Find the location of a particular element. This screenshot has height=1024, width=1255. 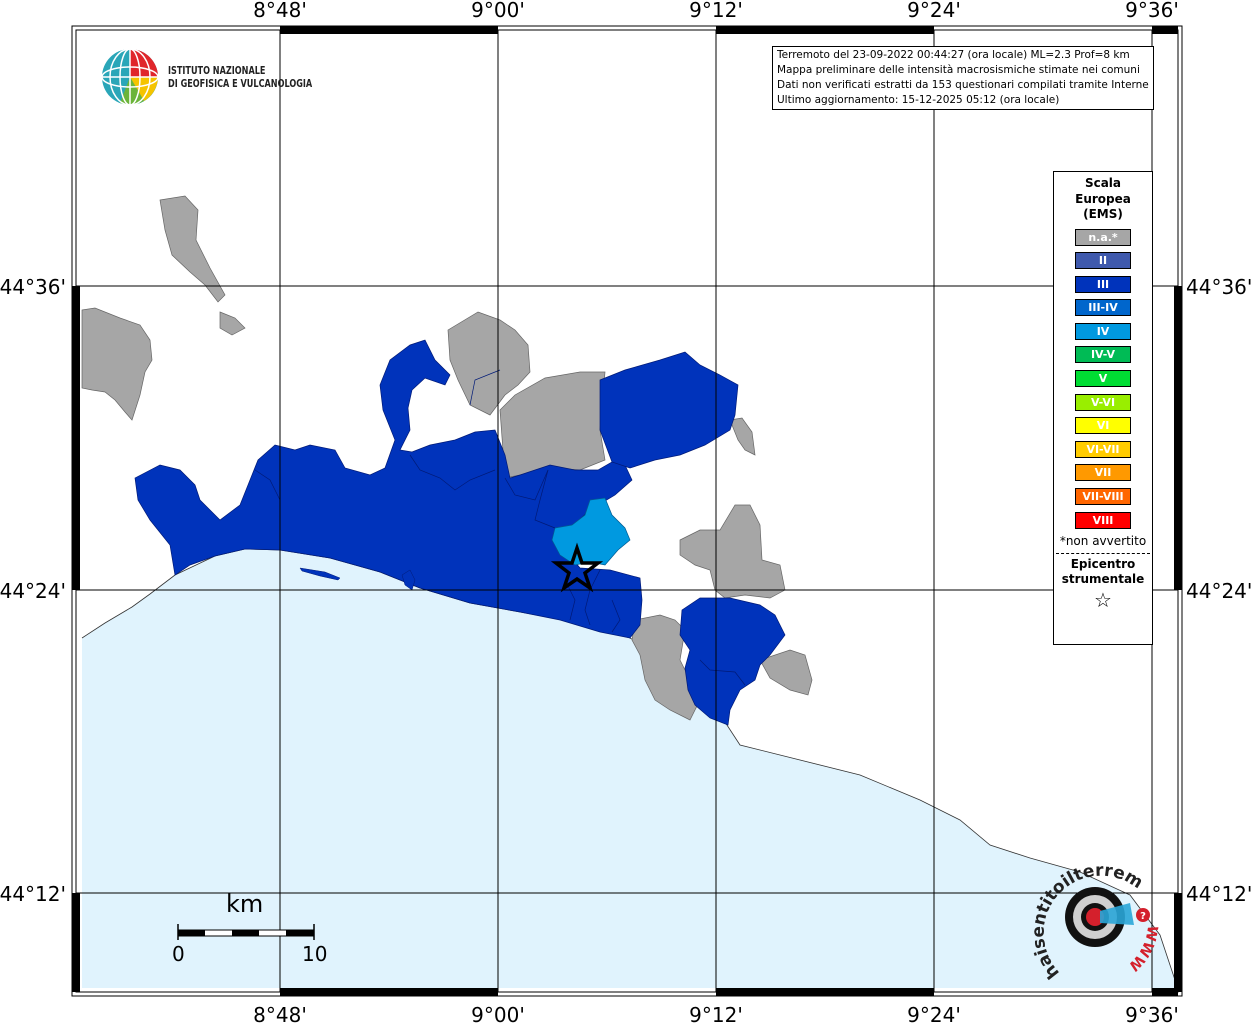

bottom-tick-labels: 8°48' 9°00' 9°12' 9°24' 9°36' is located at coordinates (716, 1013).